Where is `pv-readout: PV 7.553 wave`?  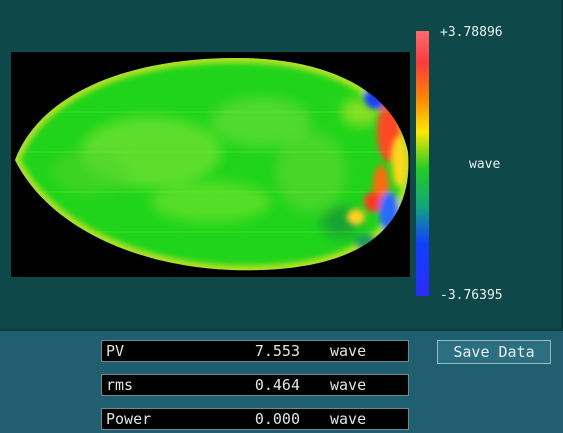 pv-readout: PV 7.553 wave is located at coordinates (255, 351).